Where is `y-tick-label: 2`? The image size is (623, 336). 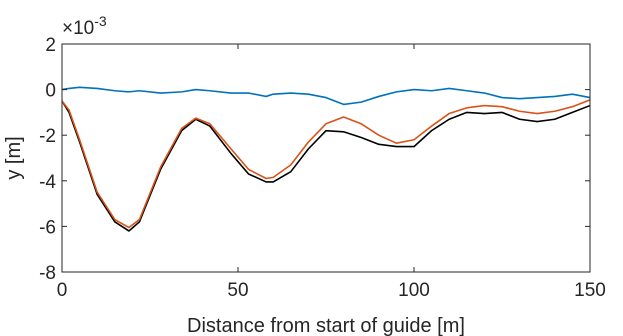
y-tick-label: 2 is located at coordinates (50, 45).